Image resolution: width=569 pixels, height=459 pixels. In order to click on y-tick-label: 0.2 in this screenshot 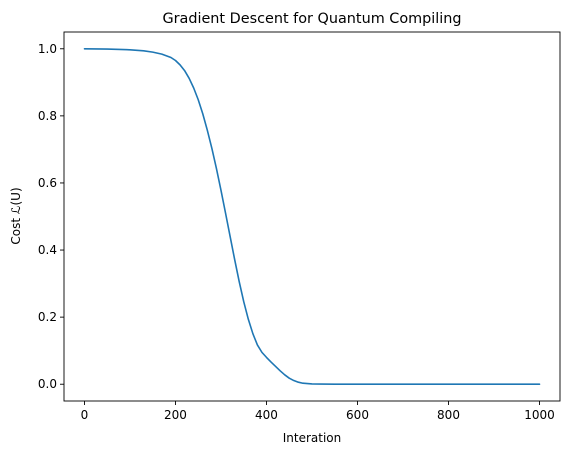, I will do `click(47, 317)`.